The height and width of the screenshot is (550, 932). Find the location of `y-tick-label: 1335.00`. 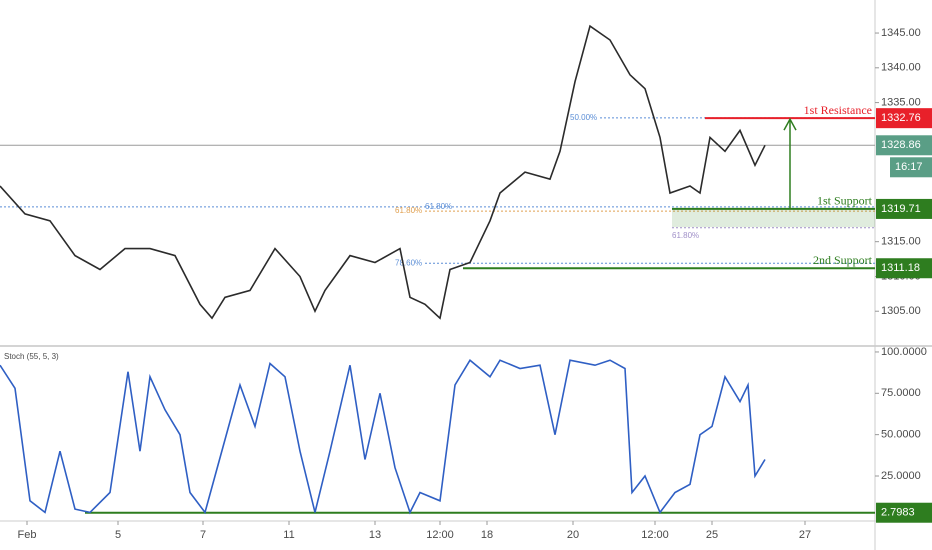

y-tick-label: 1335.00 is located at coordinates (901, 102).